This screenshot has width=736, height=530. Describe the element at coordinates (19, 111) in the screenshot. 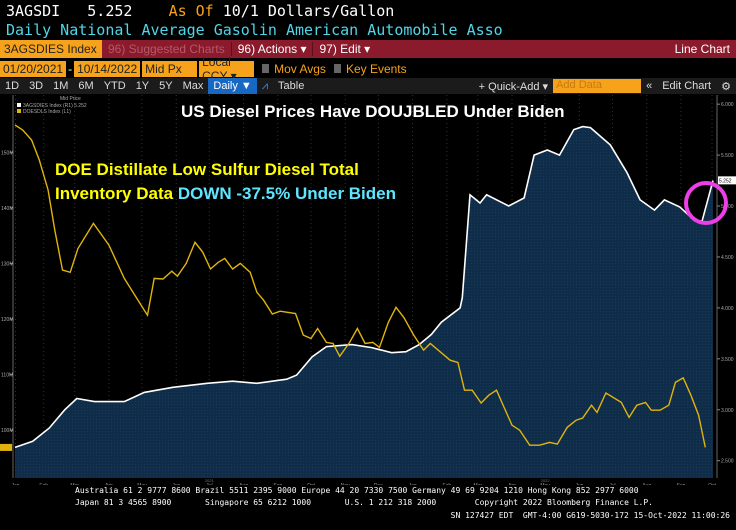

I see `legend-swatch-inventory` at that location.